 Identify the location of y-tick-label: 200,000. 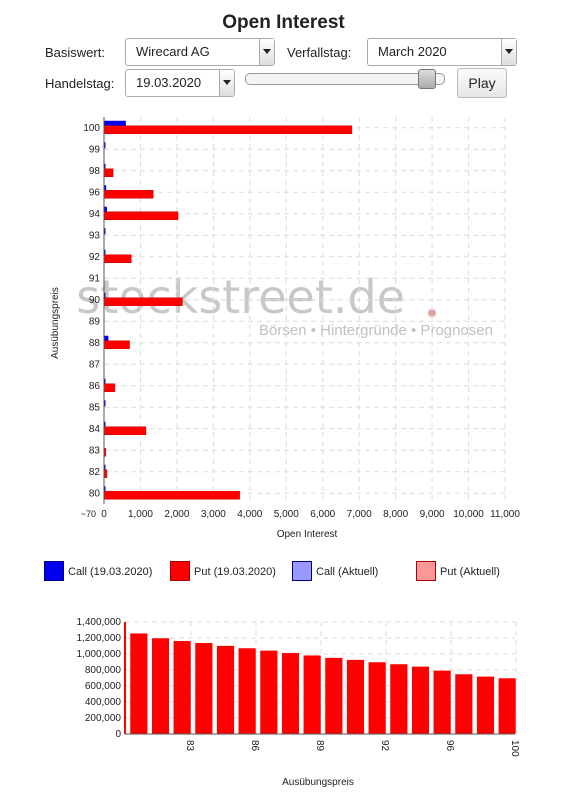
(103, 718).